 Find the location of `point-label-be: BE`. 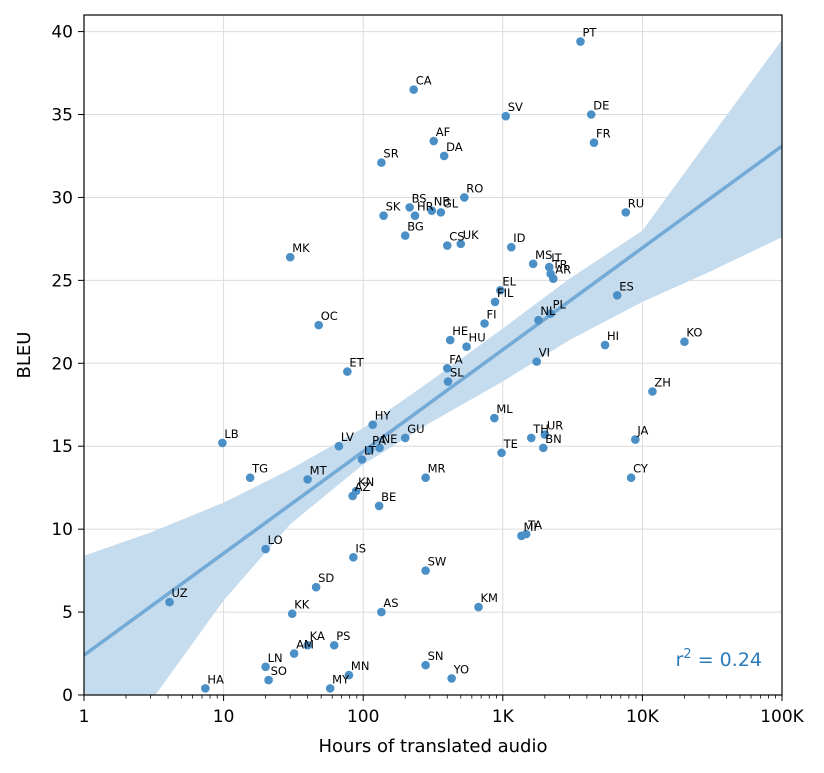

point-label-be: BE is located at coordinates (388, 497).